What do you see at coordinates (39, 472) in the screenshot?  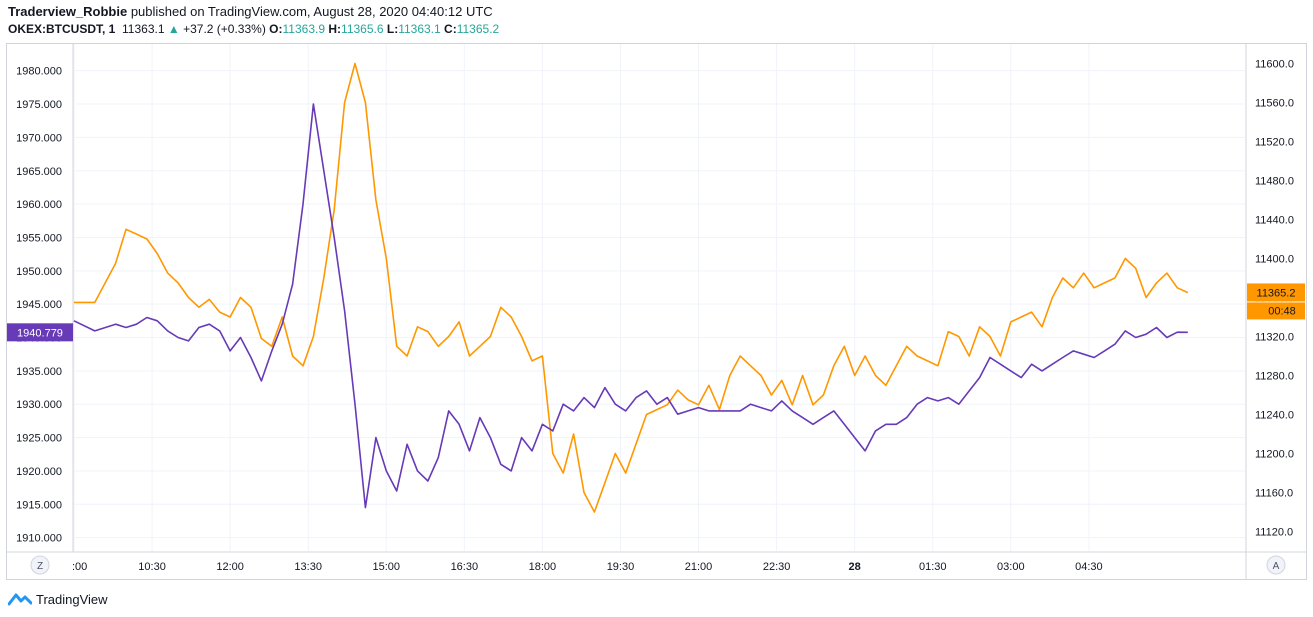 I see `left-tick-label: 1920.000` at bounding box center [39, 472].